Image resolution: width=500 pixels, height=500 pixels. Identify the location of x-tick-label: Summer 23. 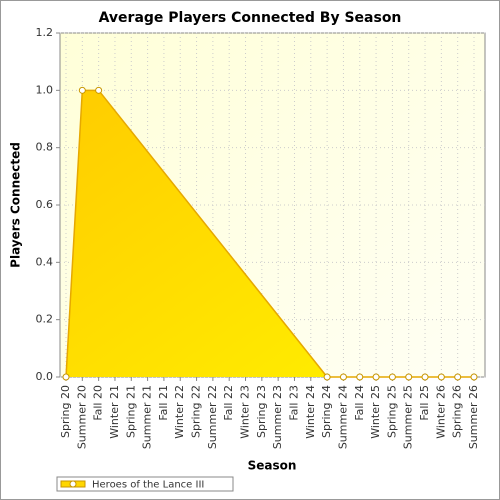
(277, 417).